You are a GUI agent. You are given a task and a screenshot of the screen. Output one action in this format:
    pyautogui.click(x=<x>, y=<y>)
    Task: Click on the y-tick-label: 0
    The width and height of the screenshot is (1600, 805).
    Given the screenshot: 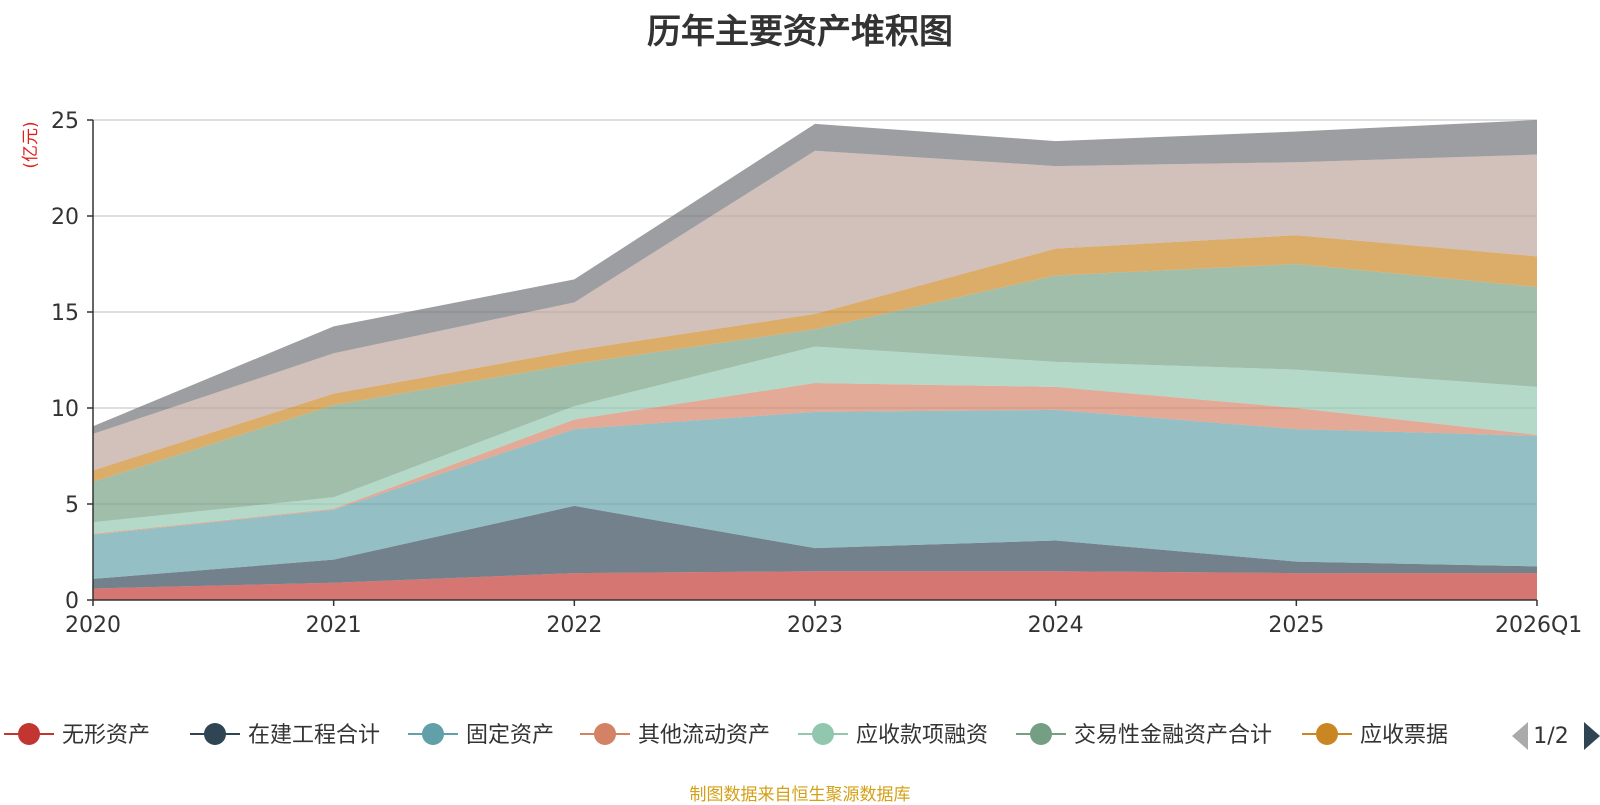 What is the action you would take?
    pyautogui.click(x=72, y=601)
    